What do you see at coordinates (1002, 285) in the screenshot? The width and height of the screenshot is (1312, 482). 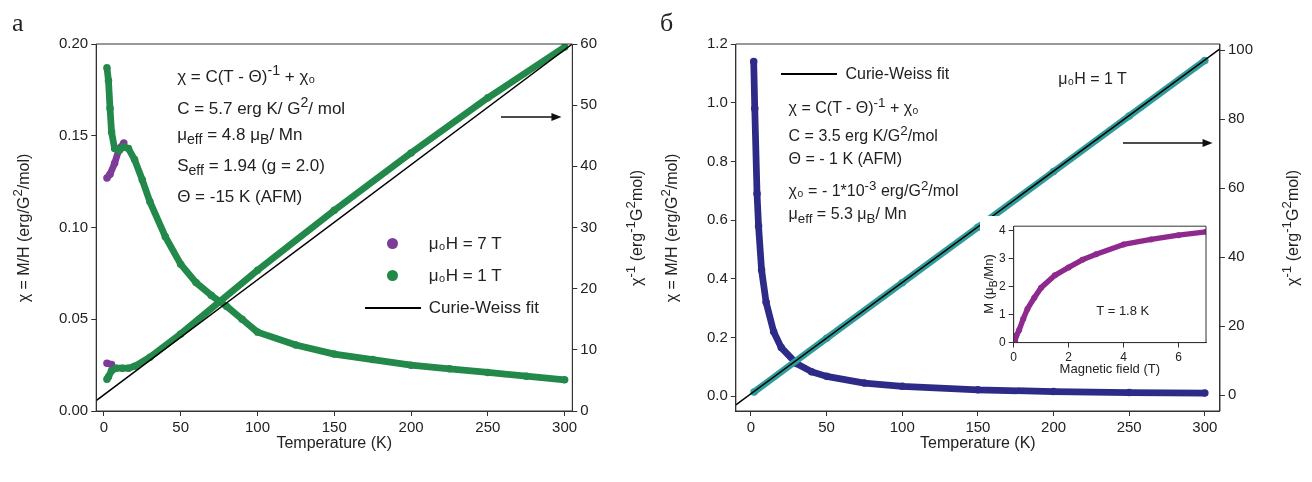 I see `y-tick-label: 2` at bounding box center [1002, 285].